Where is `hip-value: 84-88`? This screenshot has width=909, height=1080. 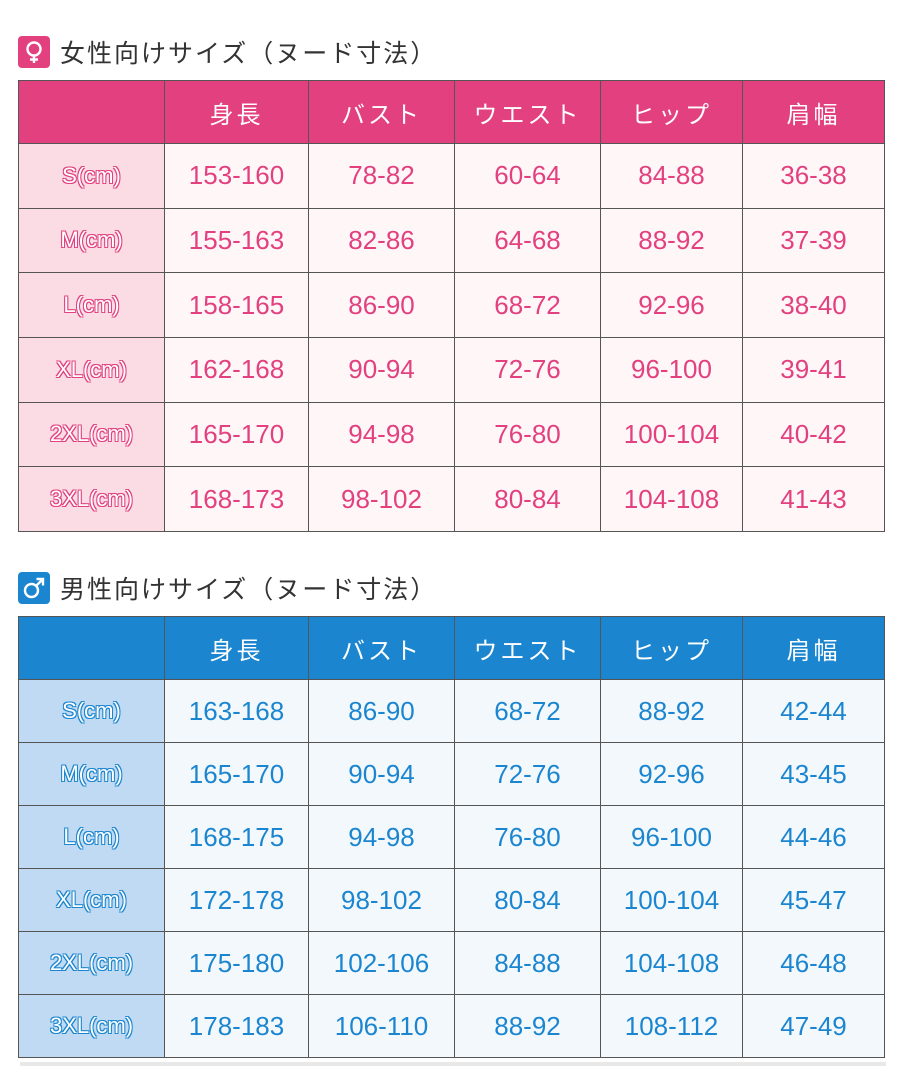
hip-value: 84-88 is located at coordinates (671, 176).